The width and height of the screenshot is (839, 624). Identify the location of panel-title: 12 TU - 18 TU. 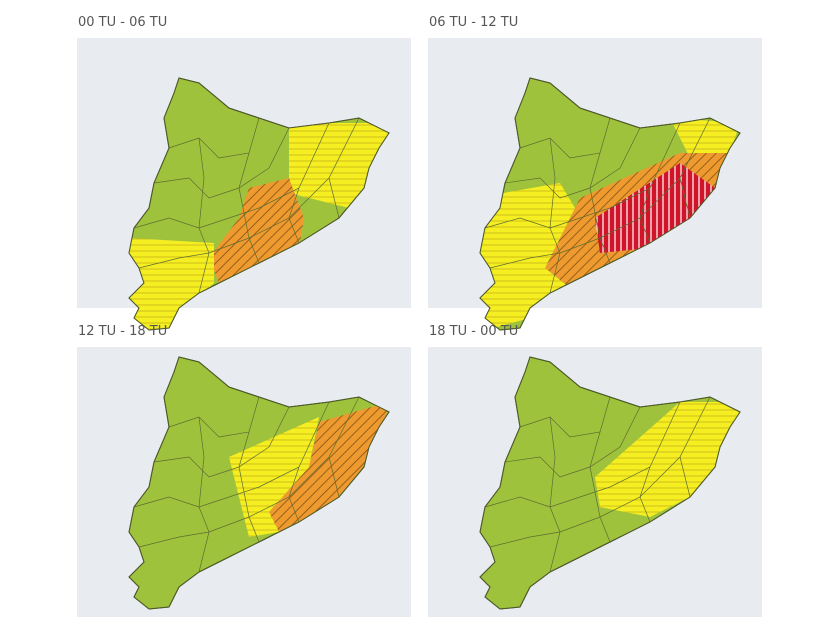
(123, 331).